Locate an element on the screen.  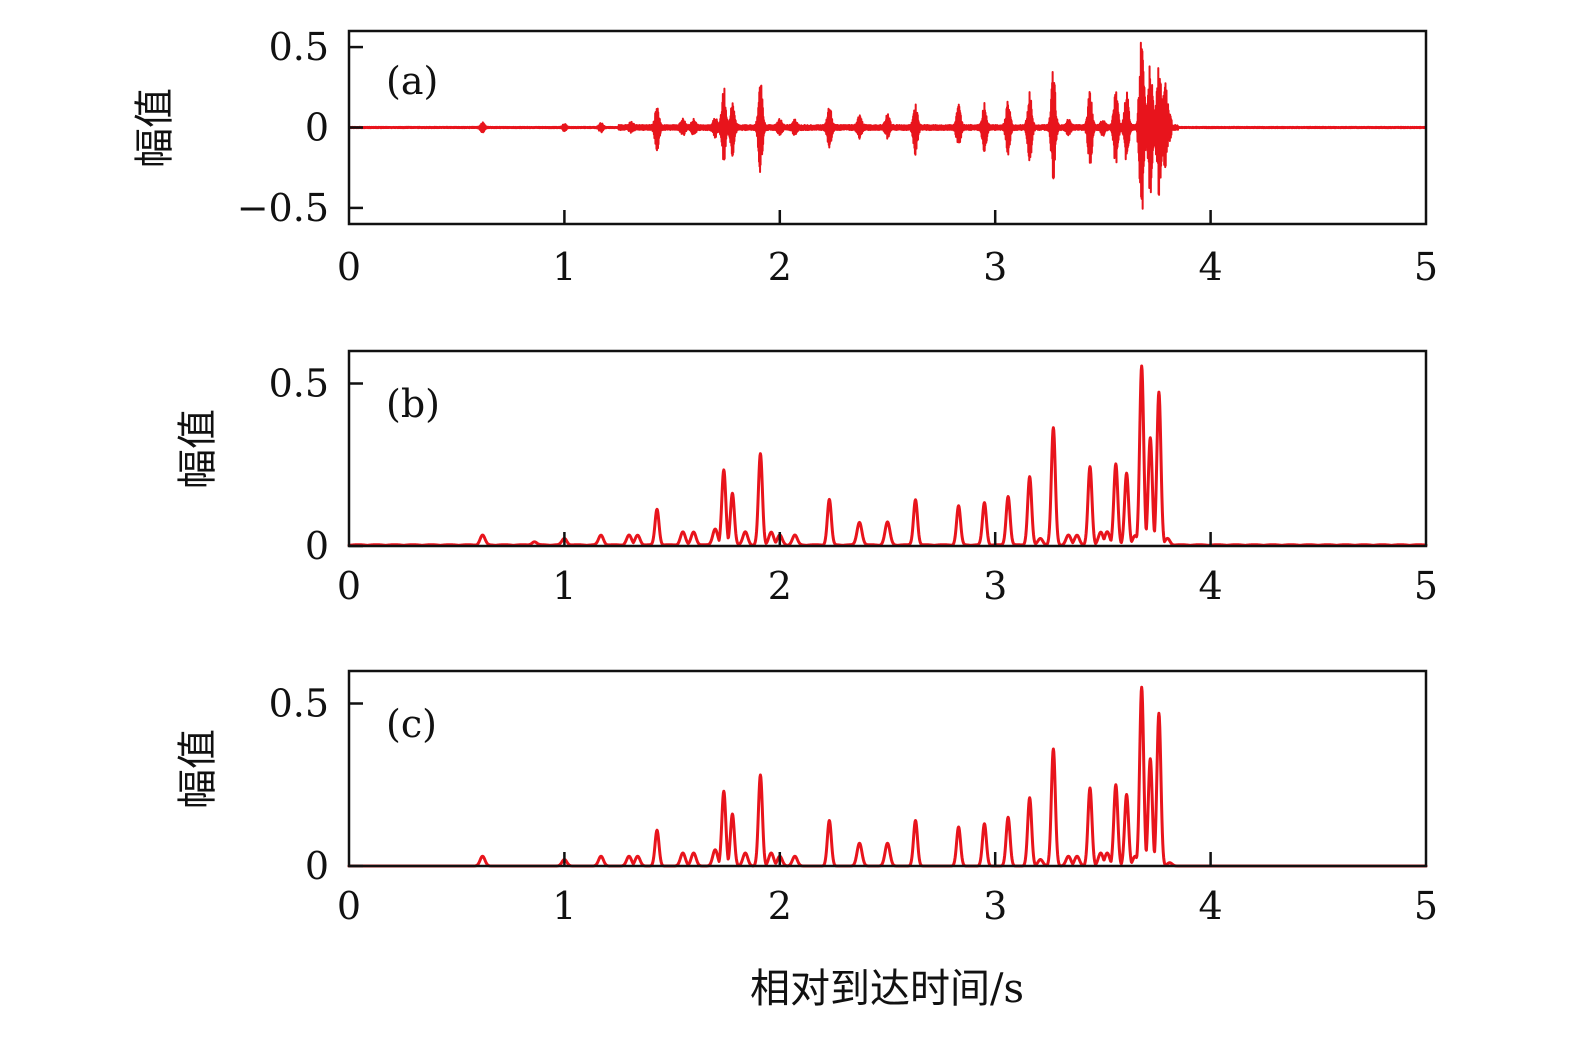
panel-b-y-tick-label: 0.5 is located at coordinates (299, 384).